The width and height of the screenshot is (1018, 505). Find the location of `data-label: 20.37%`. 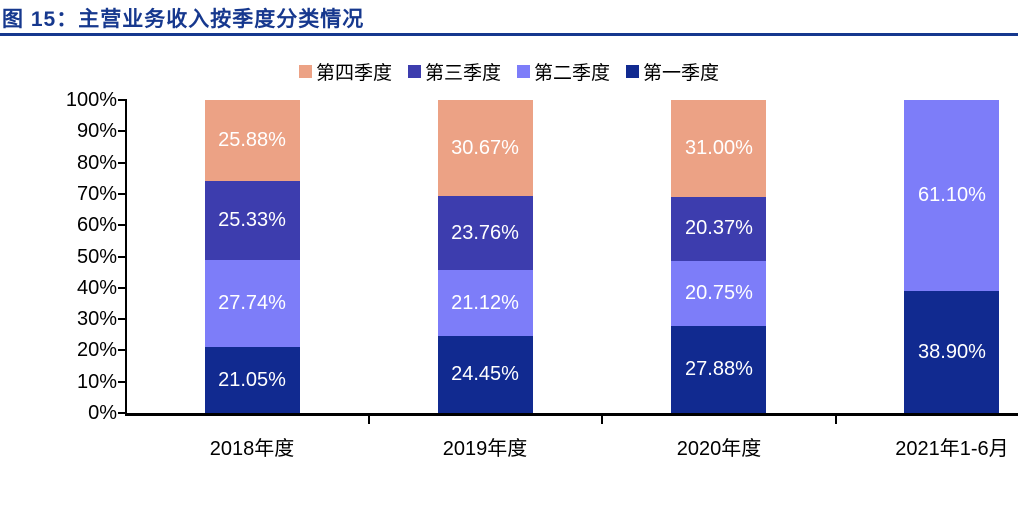

data-label: 20.37% is located at coordinates (719, 228).